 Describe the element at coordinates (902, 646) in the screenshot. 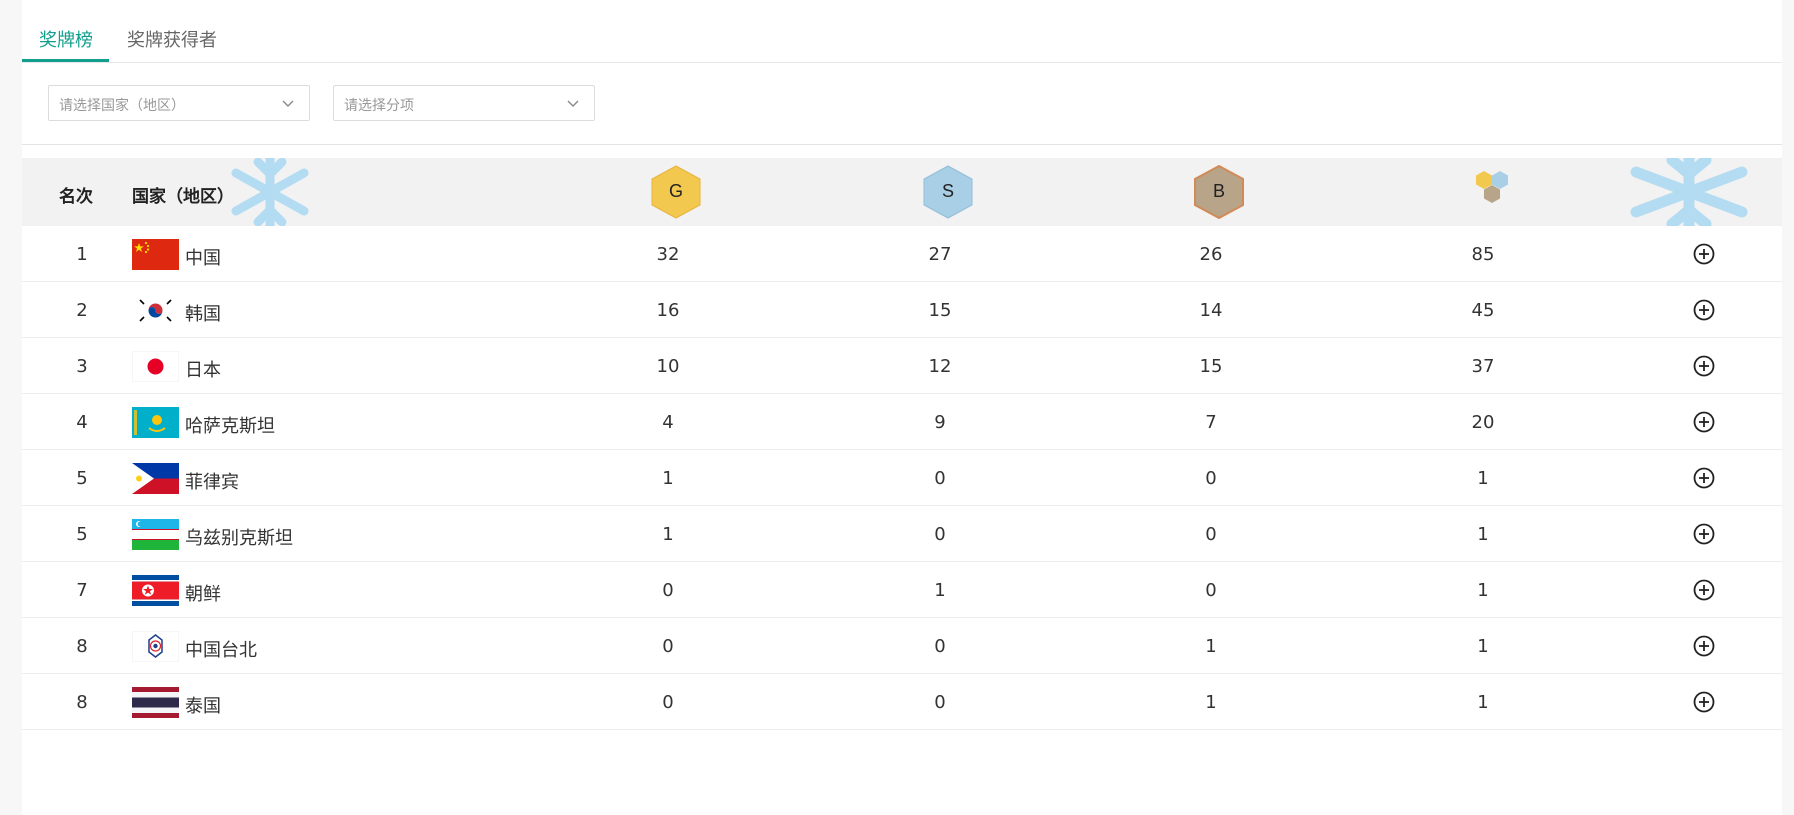

I see `table-row: 8 中国台北 0 0 1 1` at that location.